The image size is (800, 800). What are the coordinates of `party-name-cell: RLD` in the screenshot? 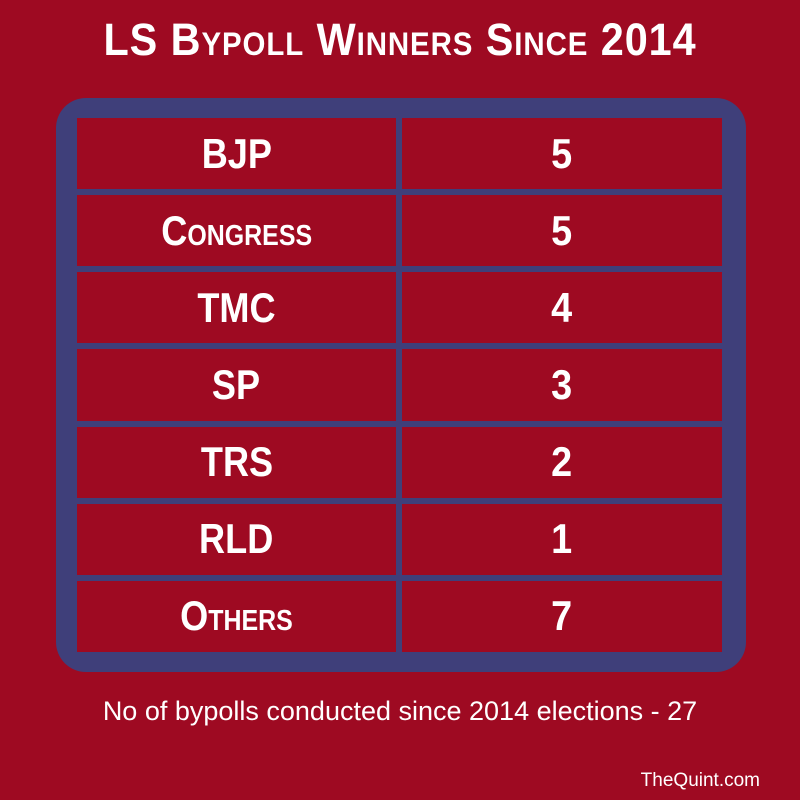 It's located at (236, 539).